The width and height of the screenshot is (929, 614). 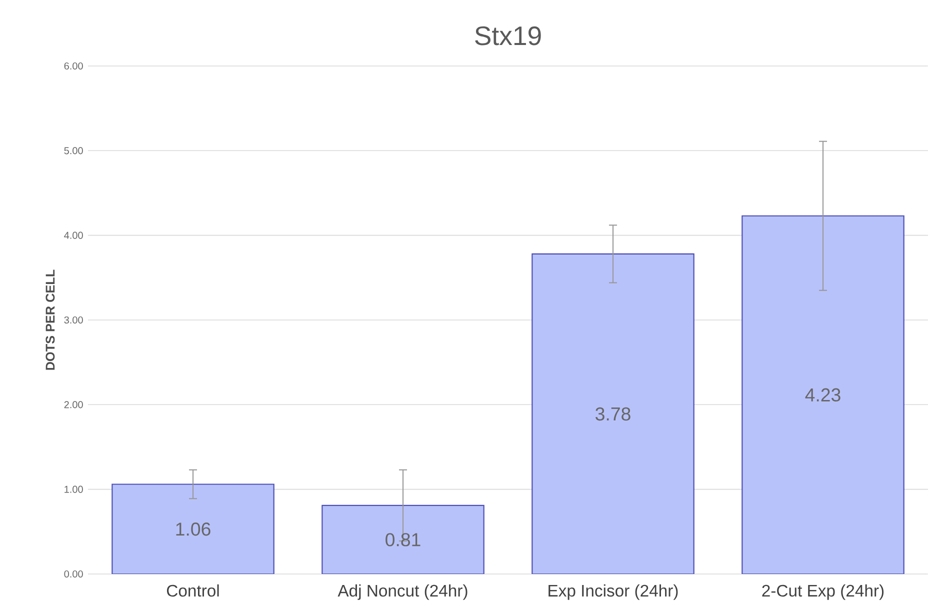 I want to click on y-tick-label: 2.00, so click(x=73, y=404).